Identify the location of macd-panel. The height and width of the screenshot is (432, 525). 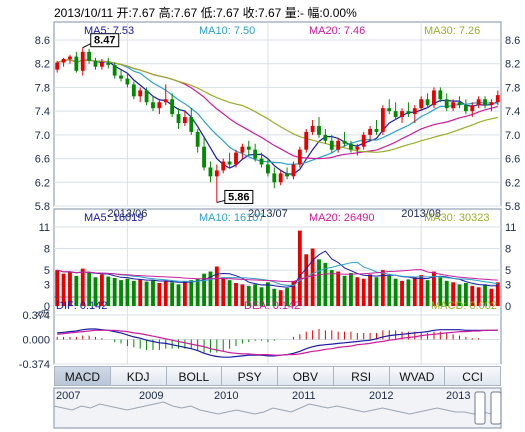
(277, 330).